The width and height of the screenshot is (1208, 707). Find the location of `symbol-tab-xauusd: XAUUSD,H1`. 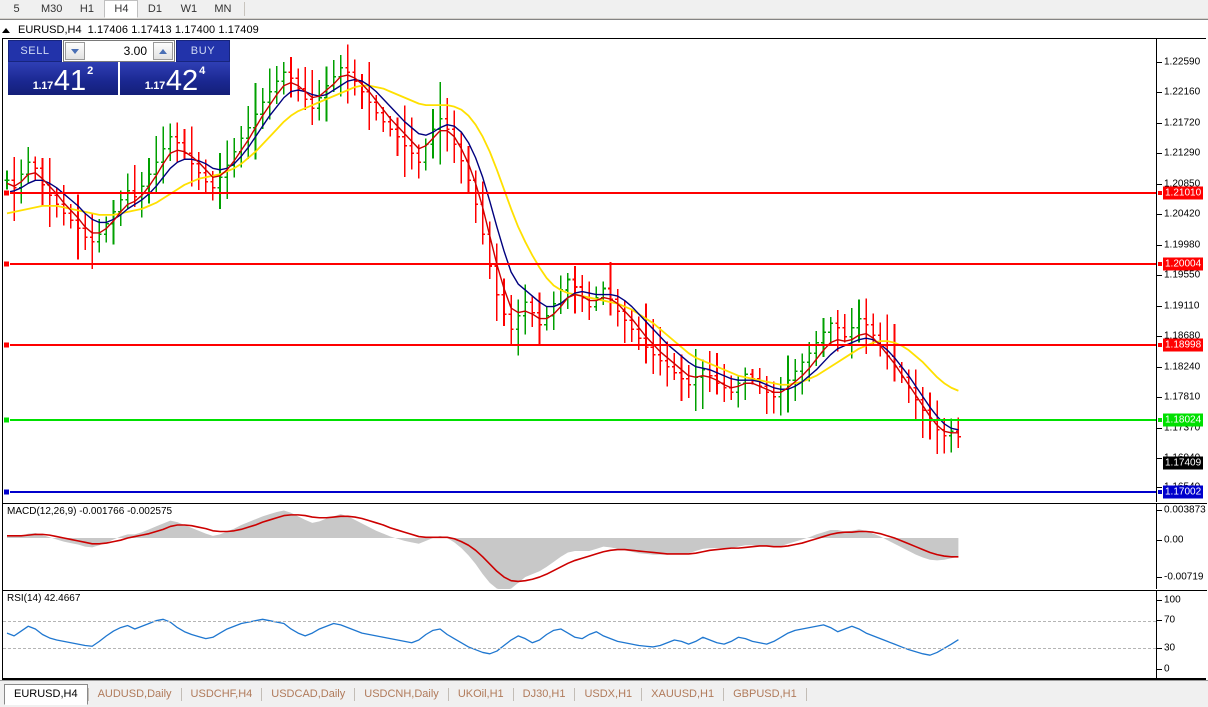

symbol-tab-xauusd: XAUUSD,H1 is located at coordinates (683, 694).